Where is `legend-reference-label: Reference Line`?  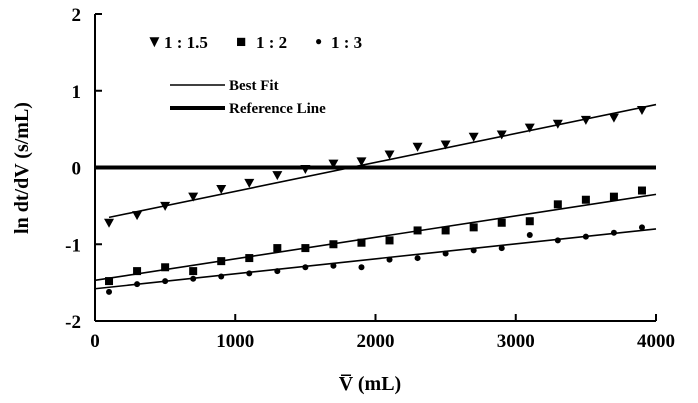
legend-reference-label: Reference Line is located at coordinates (277, 109).